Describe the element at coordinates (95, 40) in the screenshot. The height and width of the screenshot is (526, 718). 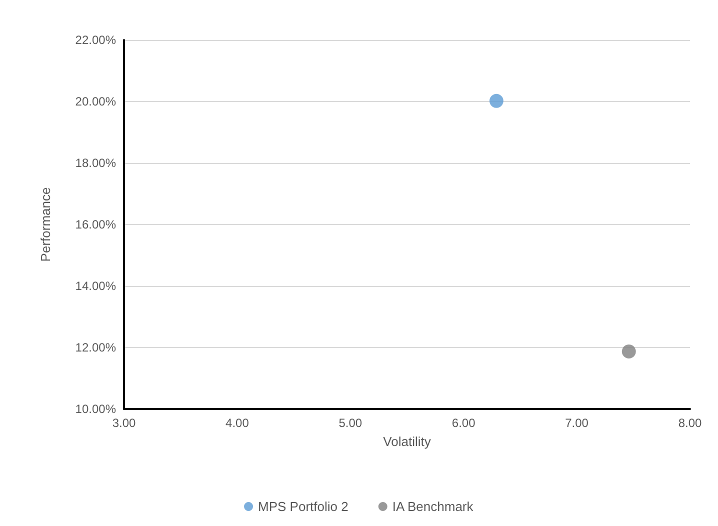
I see `y-tick-label: 22.00%` at that location.